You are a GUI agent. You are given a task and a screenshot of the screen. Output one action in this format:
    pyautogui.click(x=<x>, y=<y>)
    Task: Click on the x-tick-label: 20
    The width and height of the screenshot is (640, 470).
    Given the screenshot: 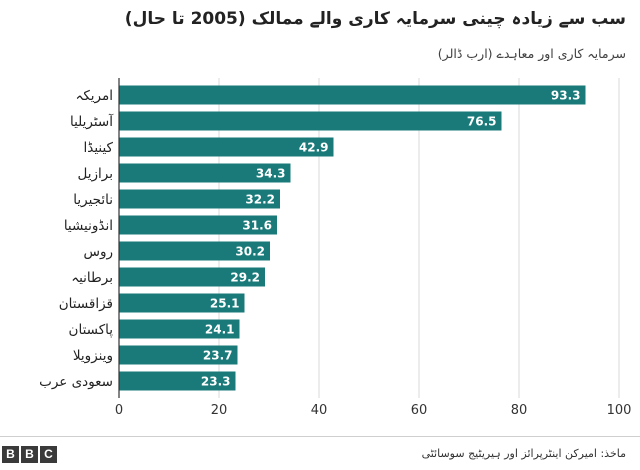 What is the action you would take?
    pyautogui.click(x=219, y=410)
    